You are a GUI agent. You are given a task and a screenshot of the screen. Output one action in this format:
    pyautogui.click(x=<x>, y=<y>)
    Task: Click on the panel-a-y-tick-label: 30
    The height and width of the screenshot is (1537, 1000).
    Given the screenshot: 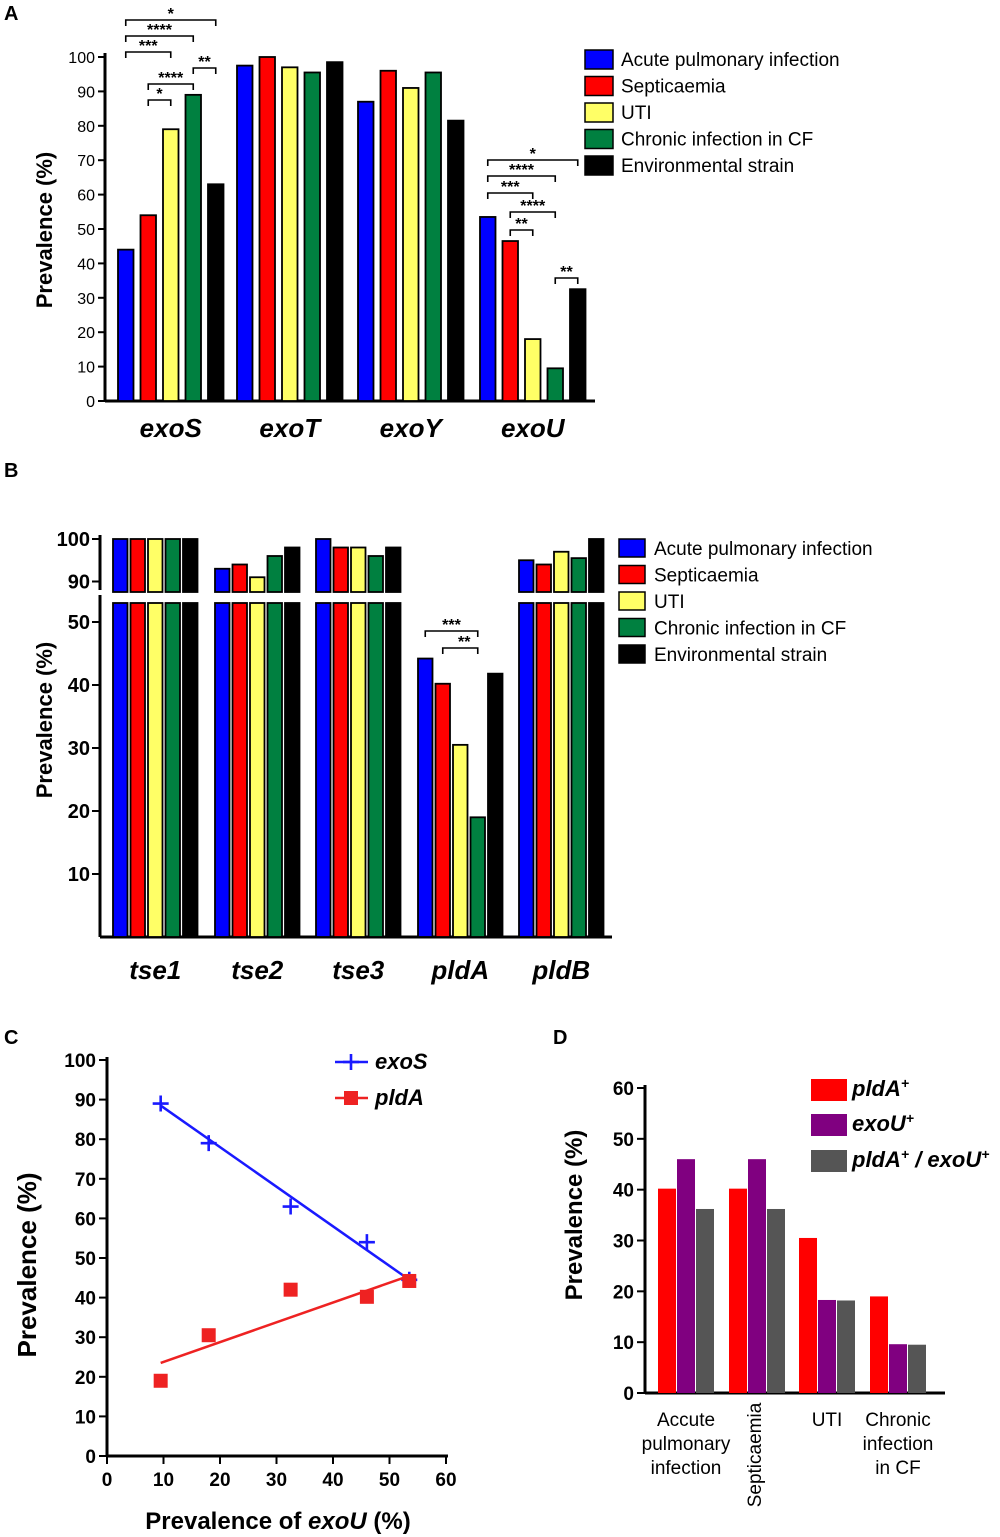 What is the action you would take?
    pyautogui.click(x=86, y=299)
    